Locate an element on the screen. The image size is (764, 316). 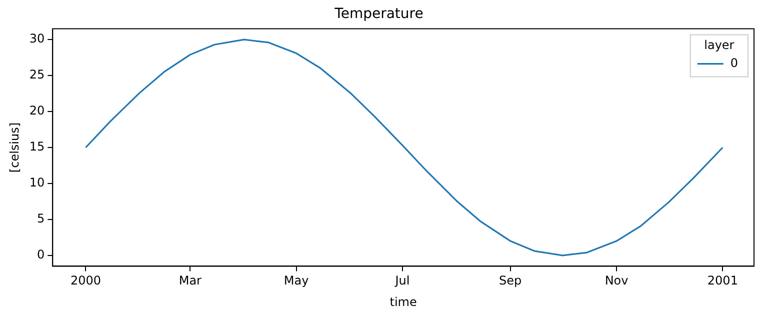
x-axis-title: time is located at coordinates (403, 301).